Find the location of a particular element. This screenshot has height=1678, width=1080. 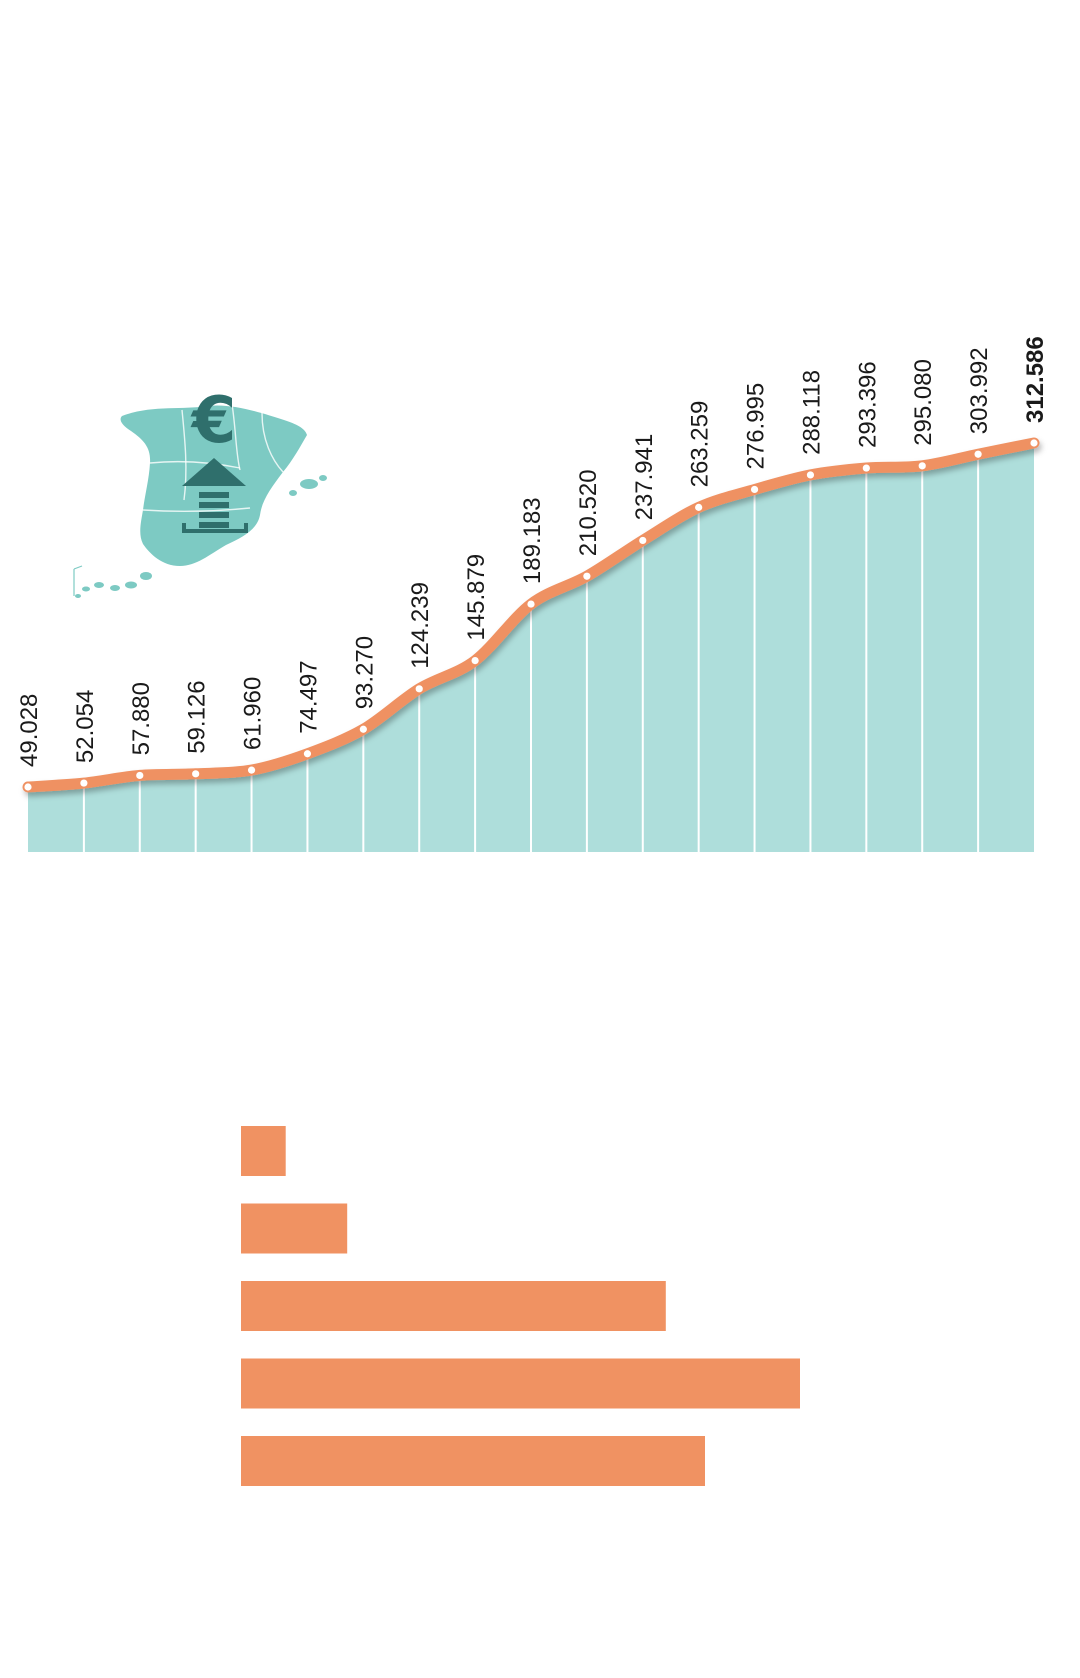

data-label: 276.995 is located at coordinates (756, 426).